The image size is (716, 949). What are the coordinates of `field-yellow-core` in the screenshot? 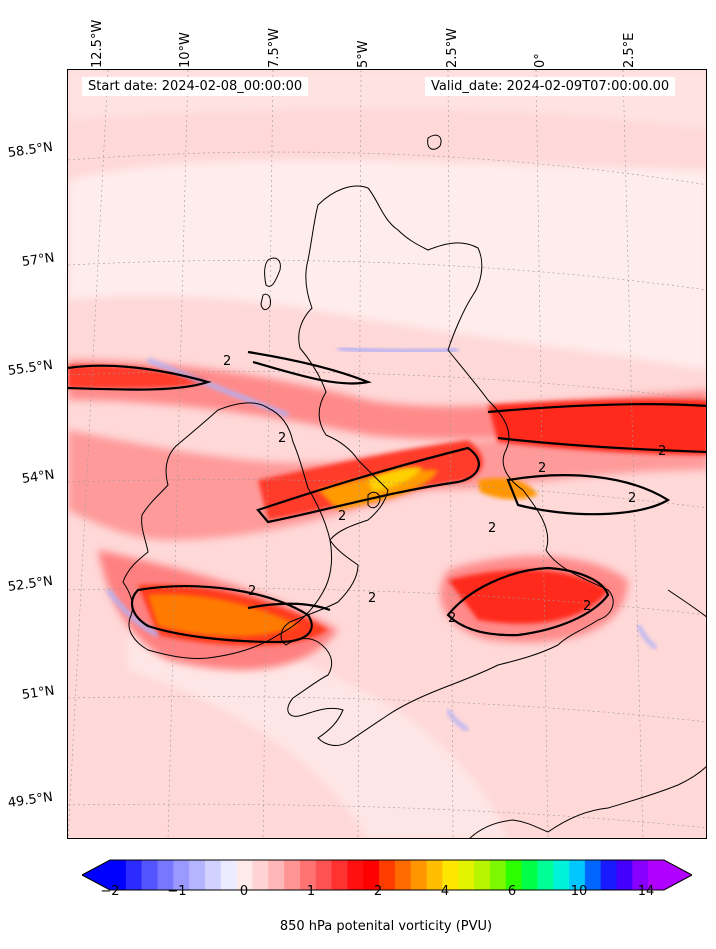 It's located at (395, 479).